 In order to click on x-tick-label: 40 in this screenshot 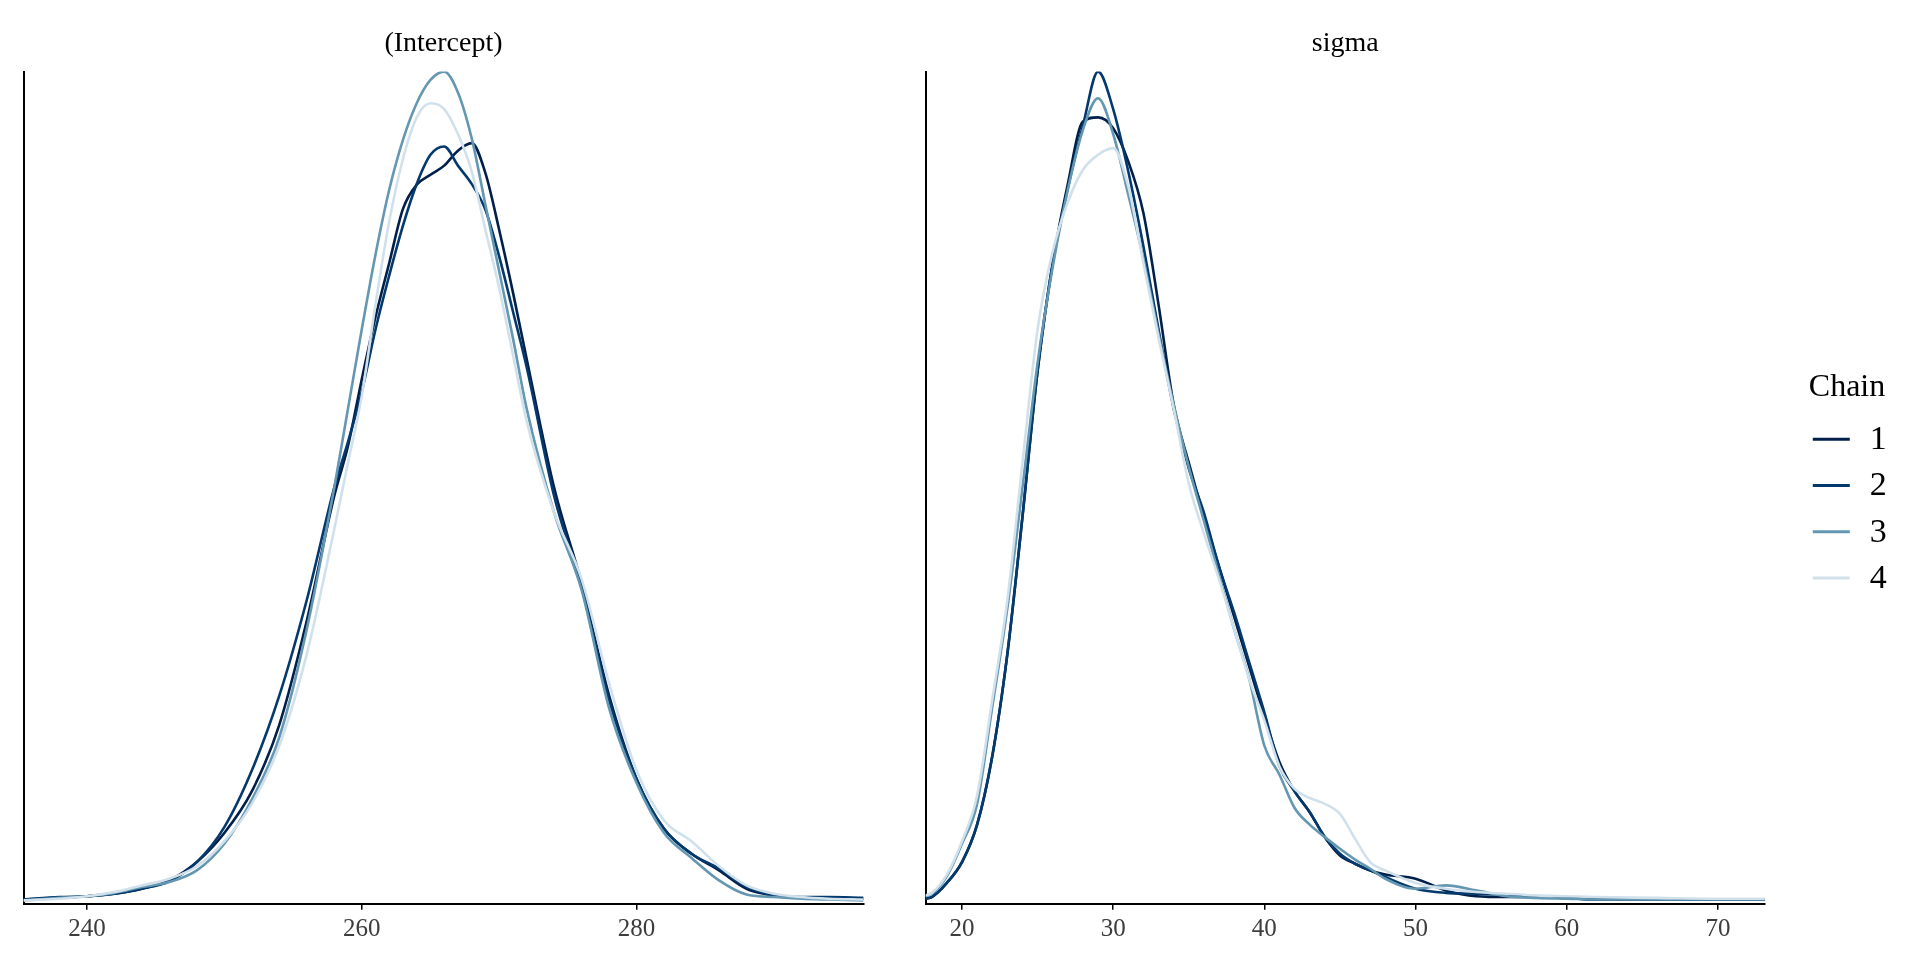, I will do `click(1264, 928)`.